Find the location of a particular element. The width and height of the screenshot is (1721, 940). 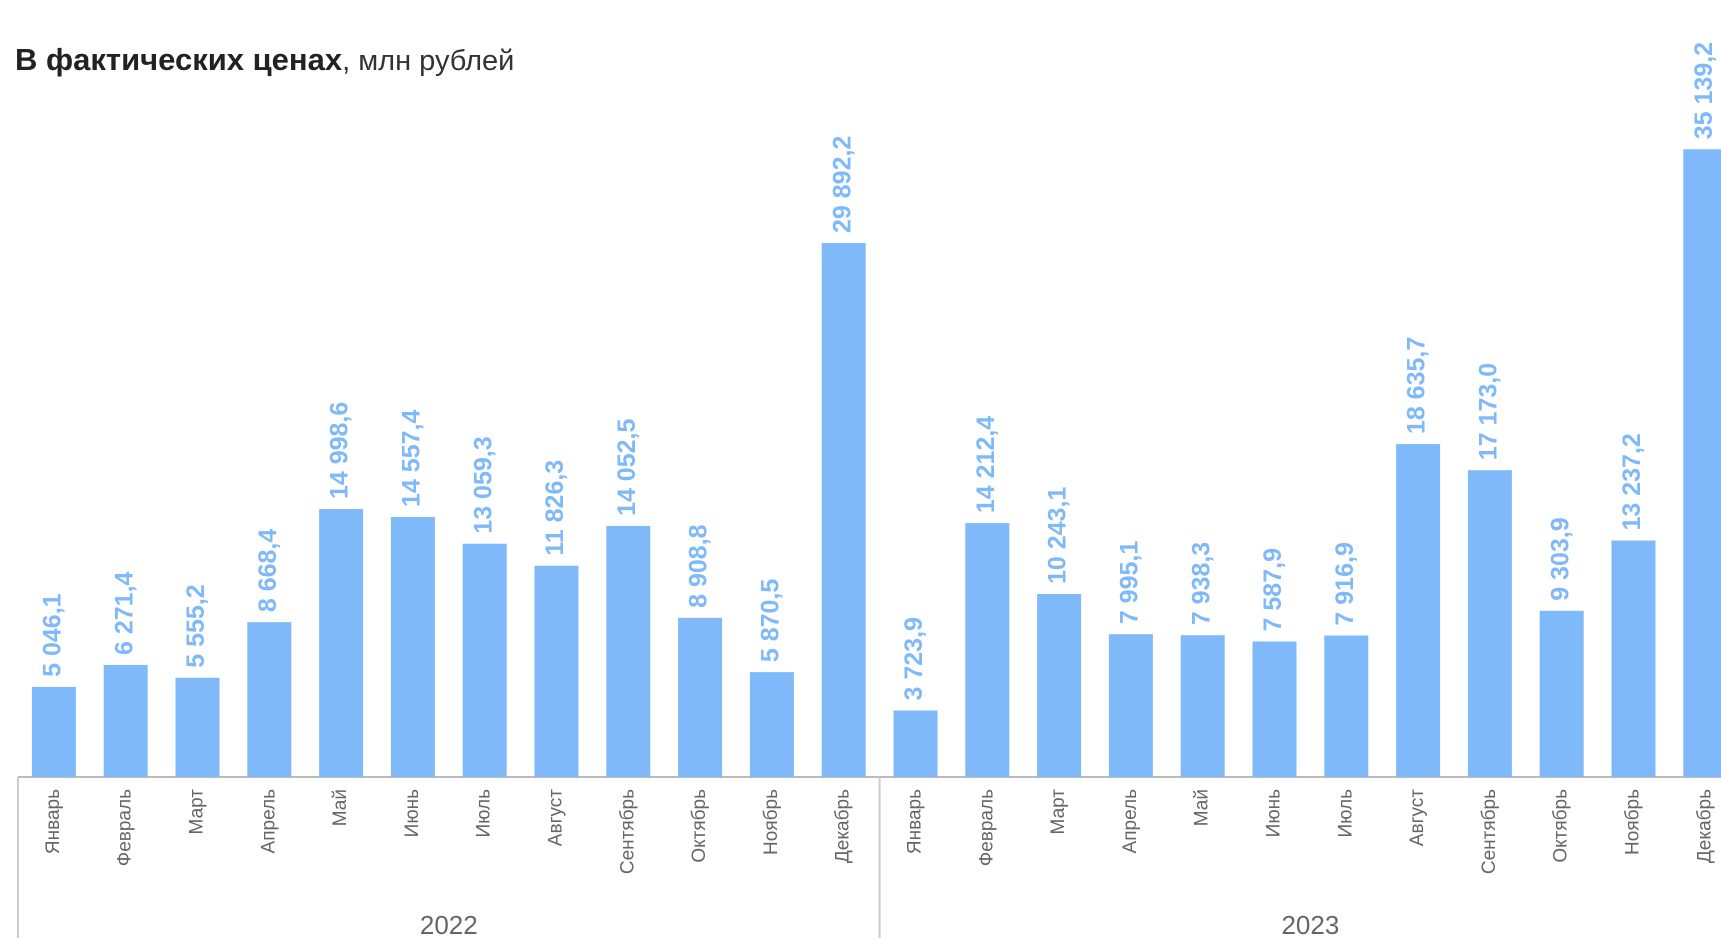

value-label: 8 908,8 is located at coordinates (699, 566).